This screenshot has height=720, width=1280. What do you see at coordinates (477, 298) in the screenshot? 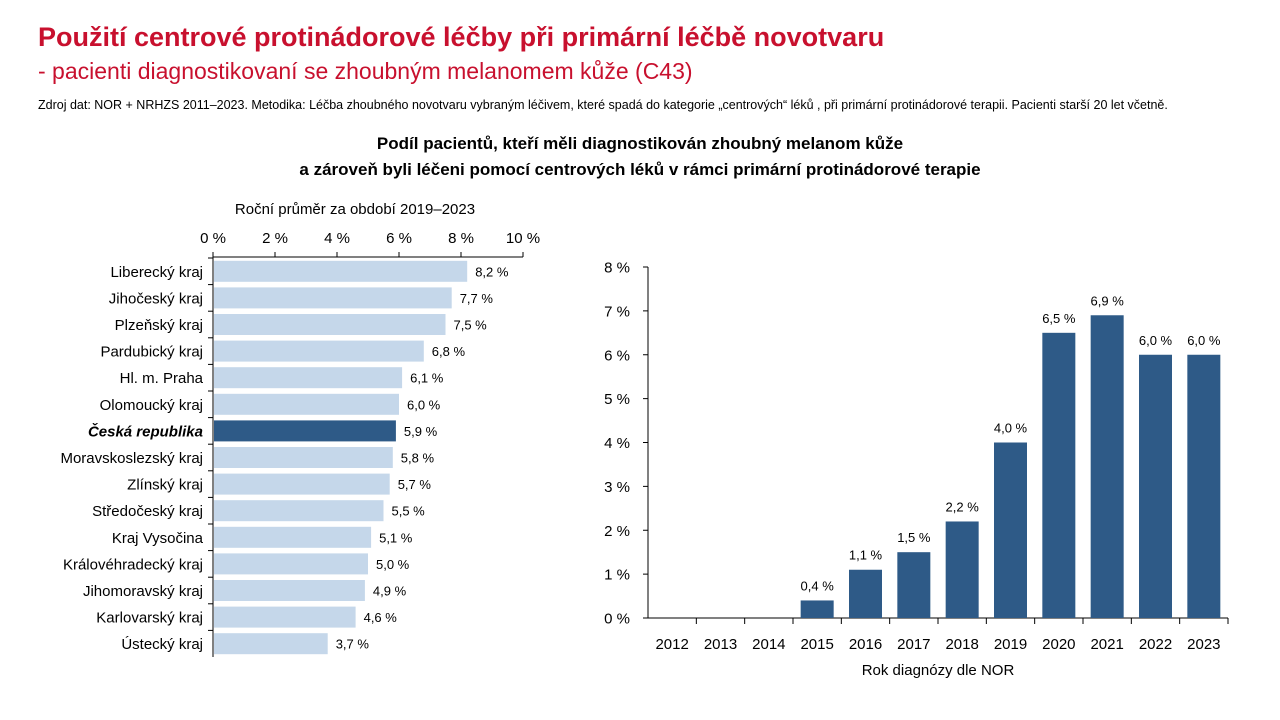
I see `data-label: 7,7 %` at bounding box center [477, 298].